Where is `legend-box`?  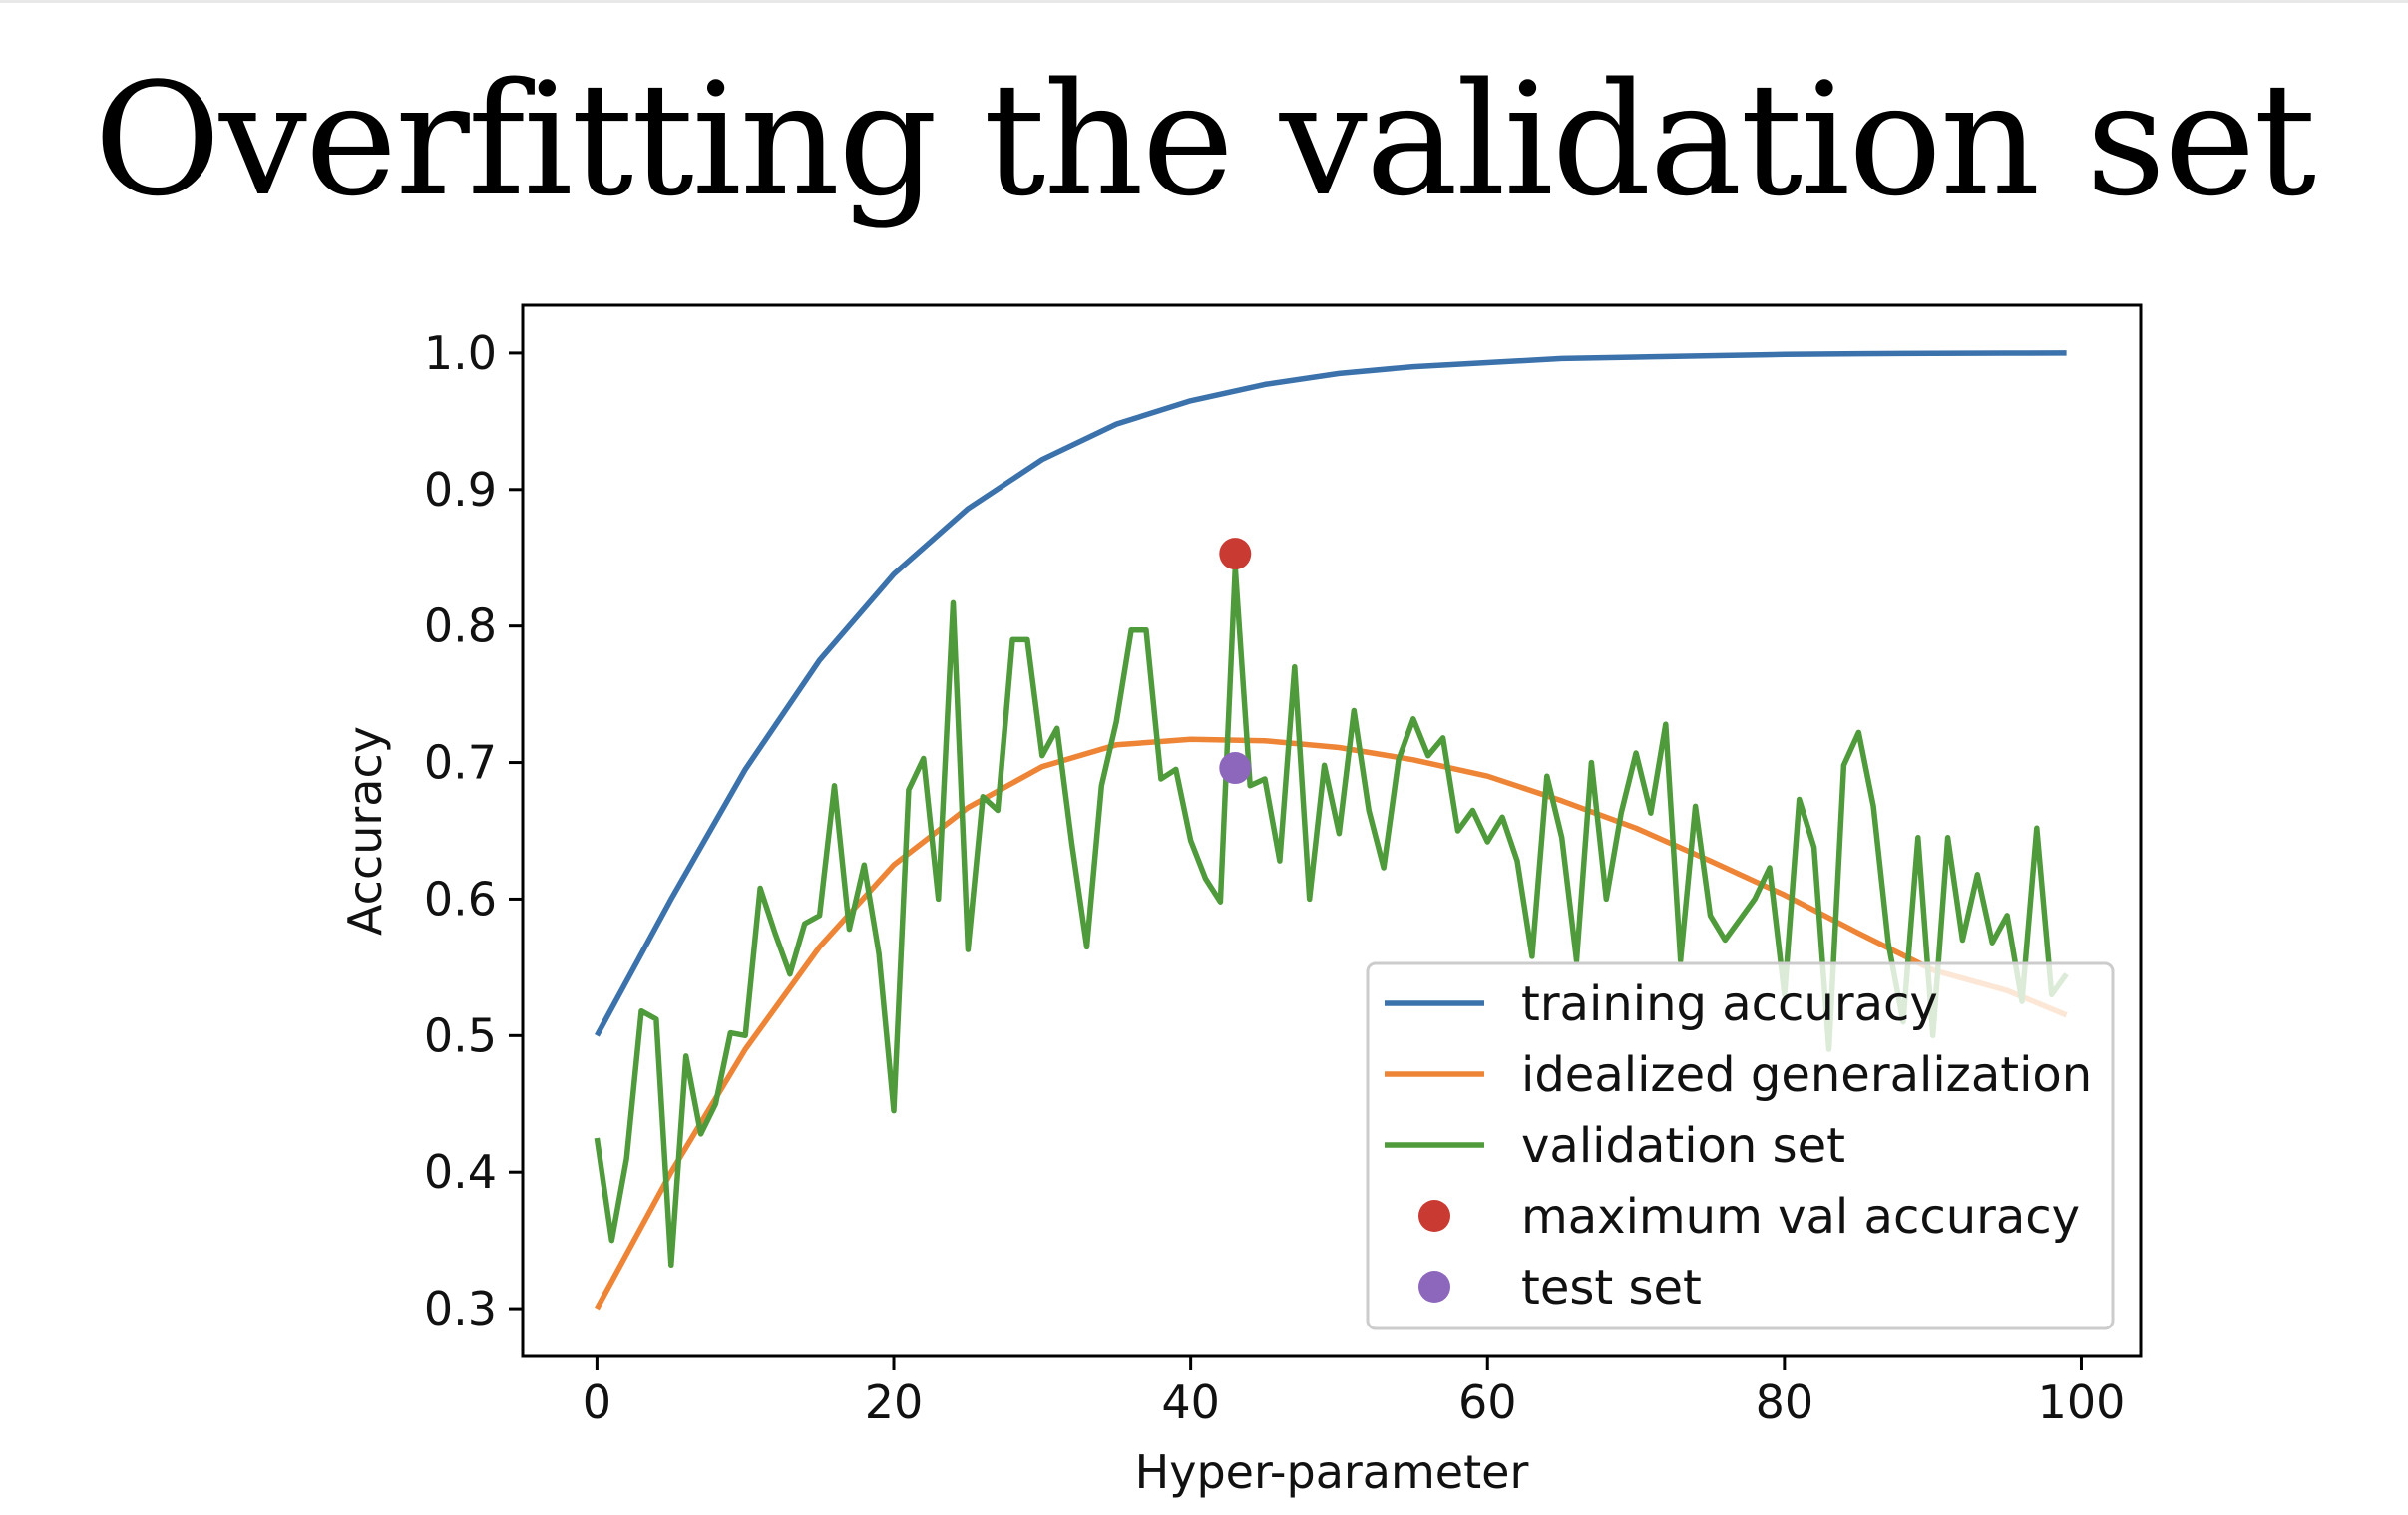
legend-box is located at coordinates (1741, 1145).